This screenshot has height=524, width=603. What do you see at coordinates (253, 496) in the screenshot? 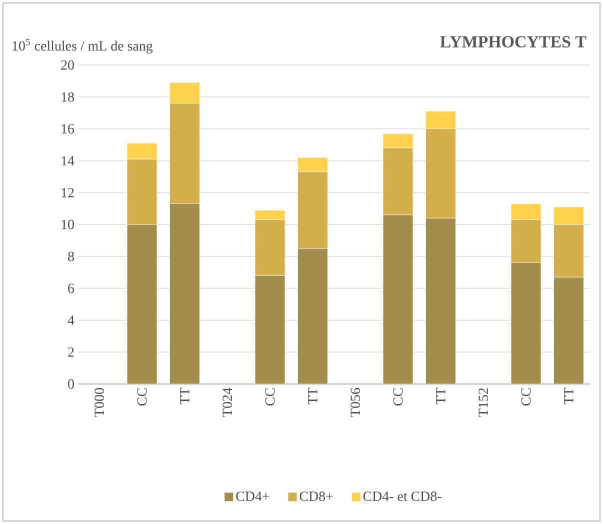
I see `legend-label: CD4+` at bounding box center [253, 496].